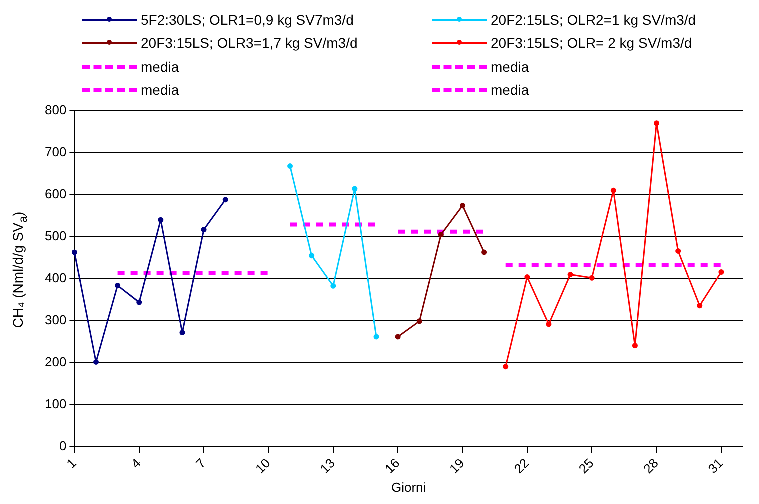  I want to click on y-tick-label: 100, so click(55, 404).